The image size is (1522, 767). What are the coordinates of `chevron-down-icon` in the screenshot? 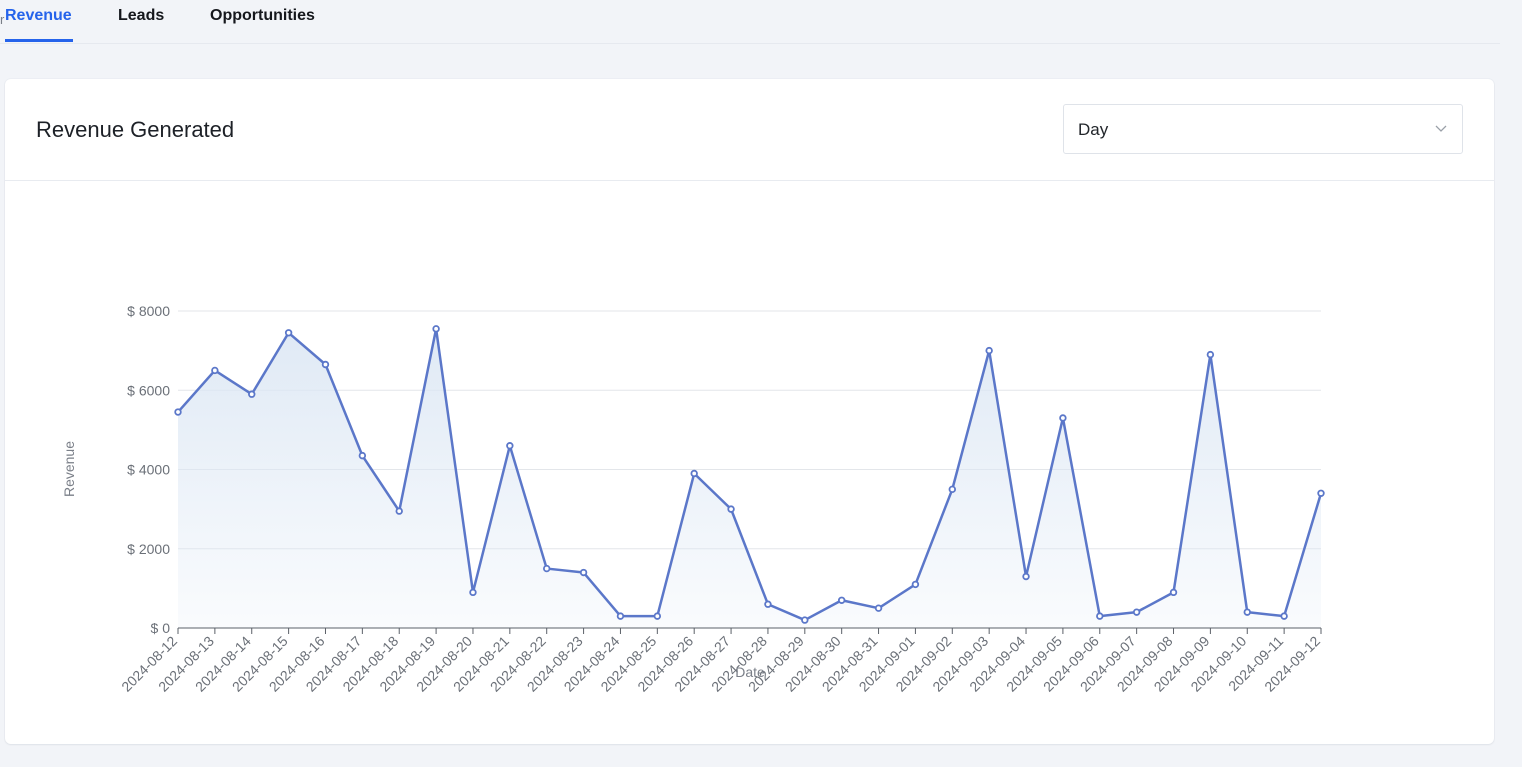 It's located at (1441, 128).